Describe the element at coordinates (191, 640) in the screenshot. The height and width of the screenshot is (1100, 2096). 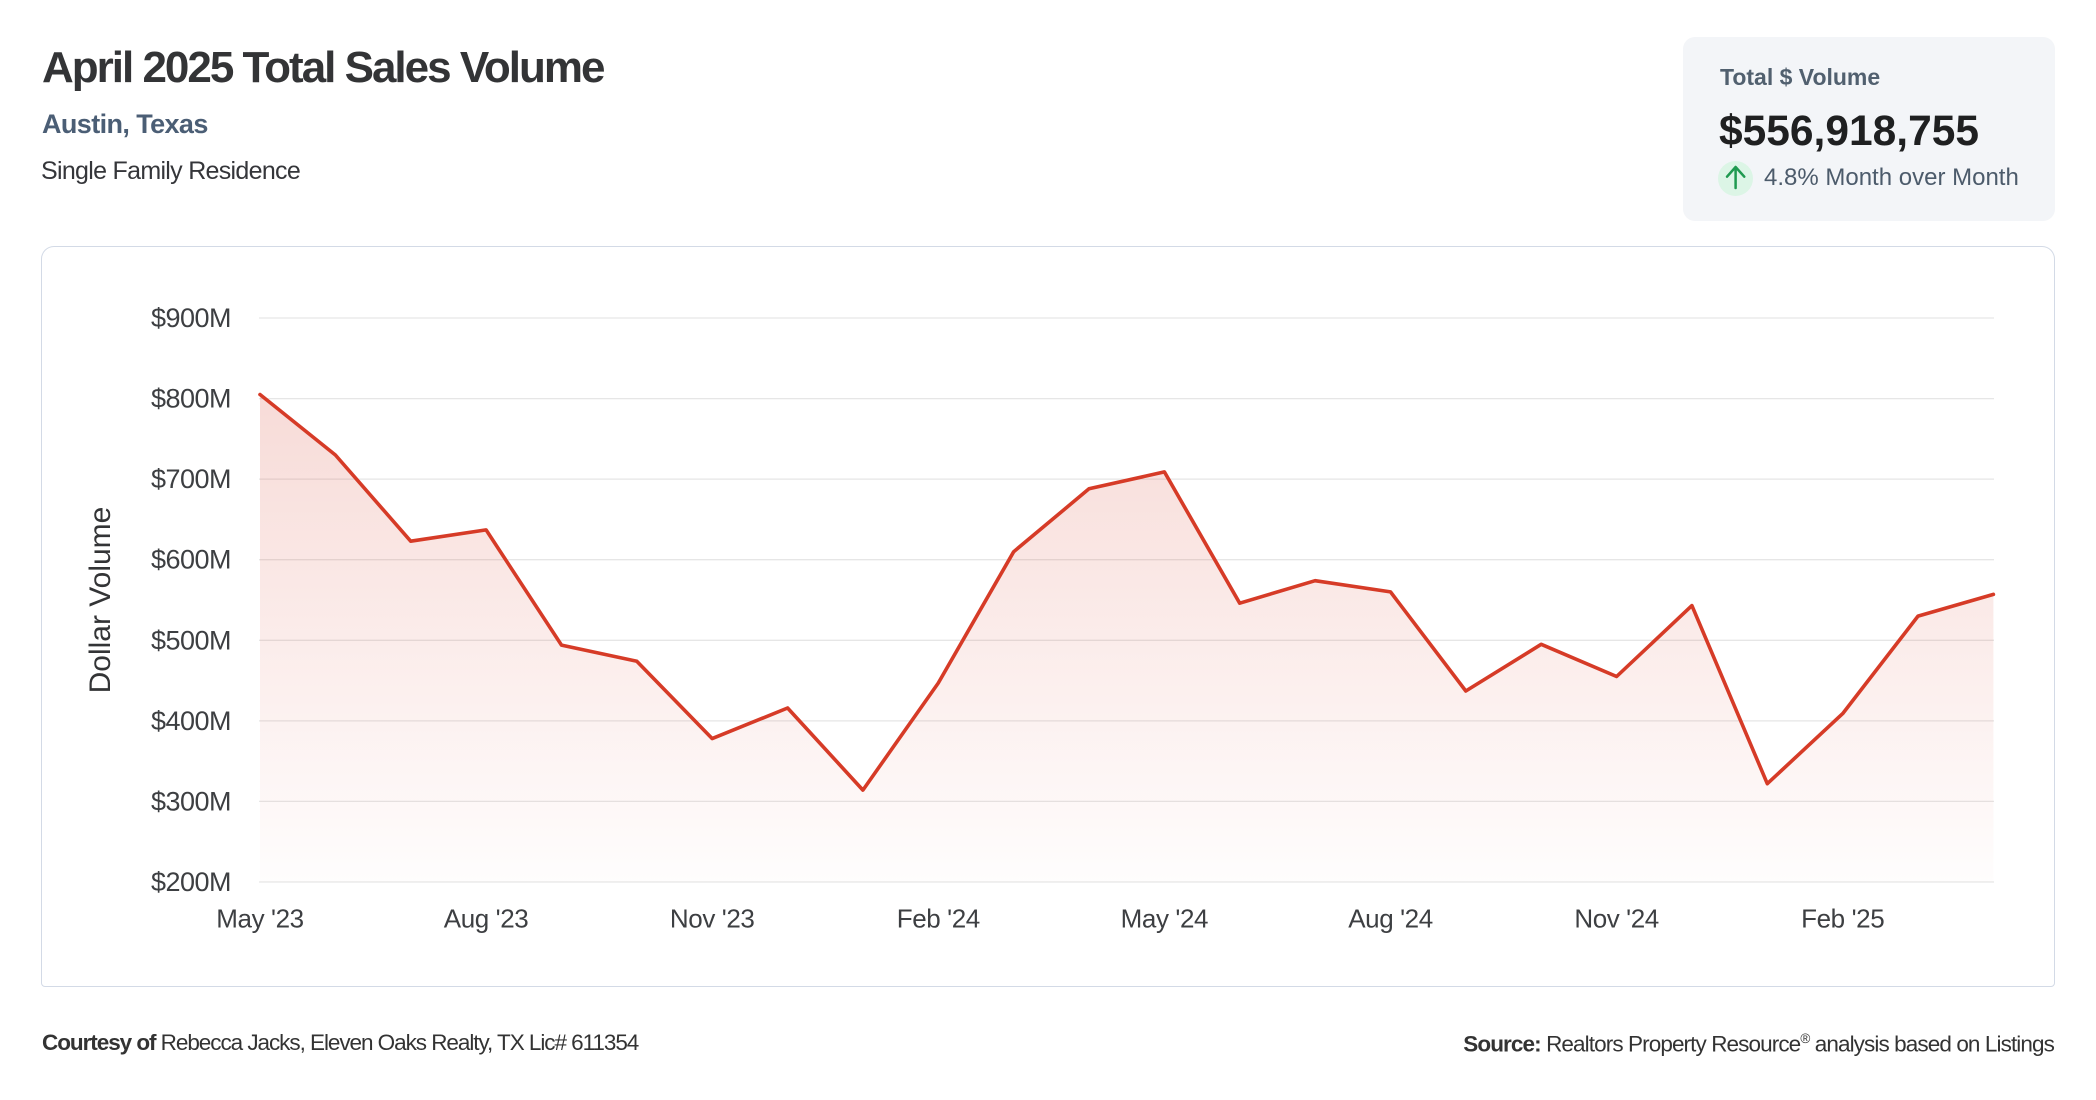
I see `svg-text: $500M` at that location.